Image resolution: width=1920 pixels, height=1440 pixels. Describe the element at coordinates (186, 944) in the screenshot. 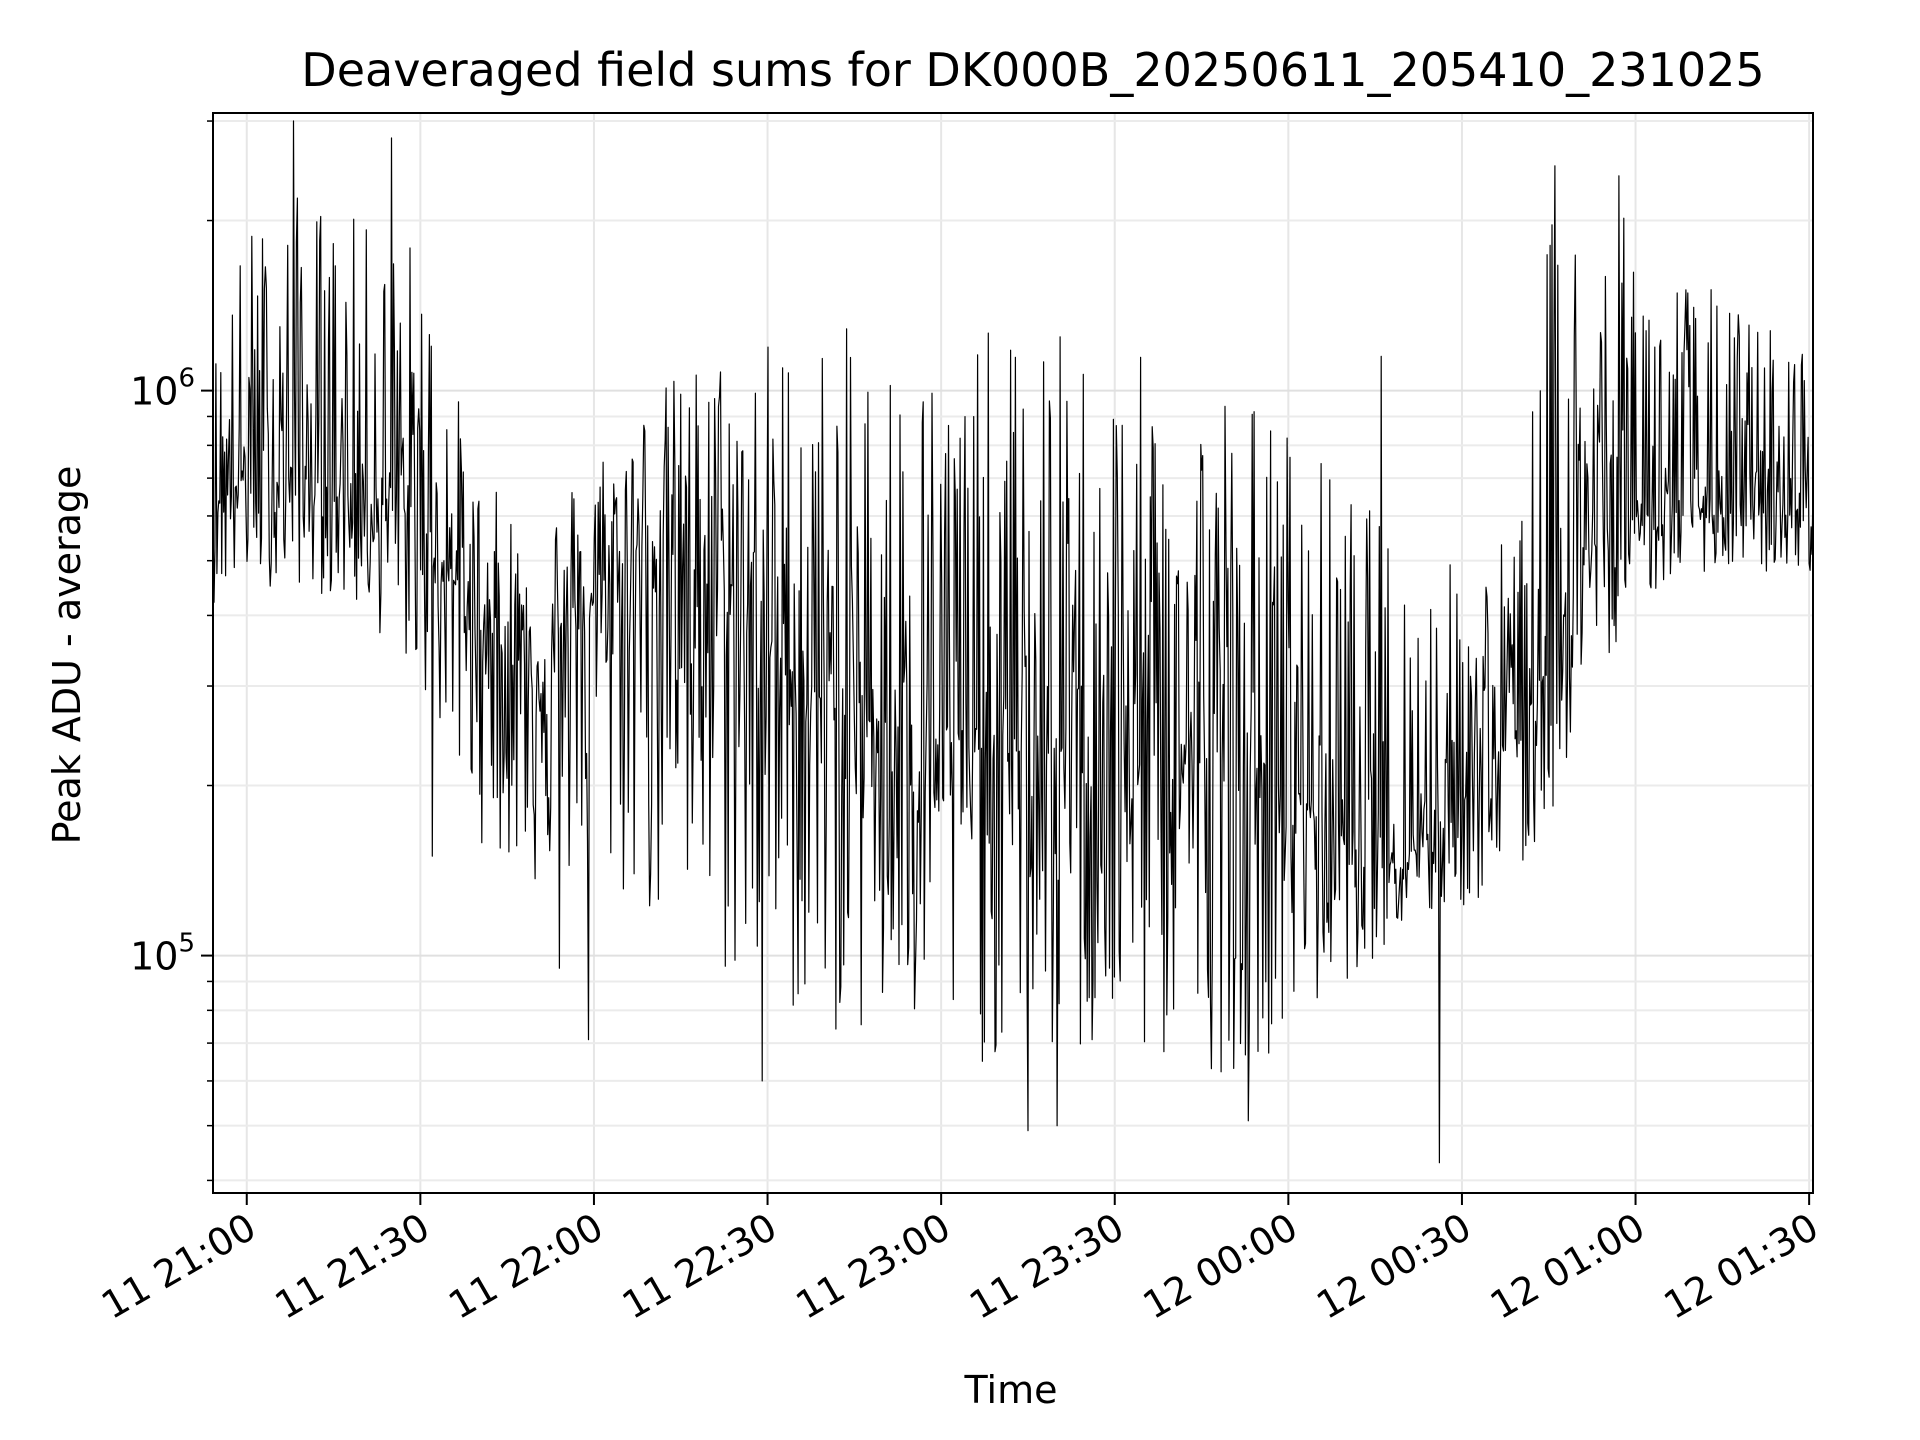

I see `y-tick-exponent: 5` at that location.